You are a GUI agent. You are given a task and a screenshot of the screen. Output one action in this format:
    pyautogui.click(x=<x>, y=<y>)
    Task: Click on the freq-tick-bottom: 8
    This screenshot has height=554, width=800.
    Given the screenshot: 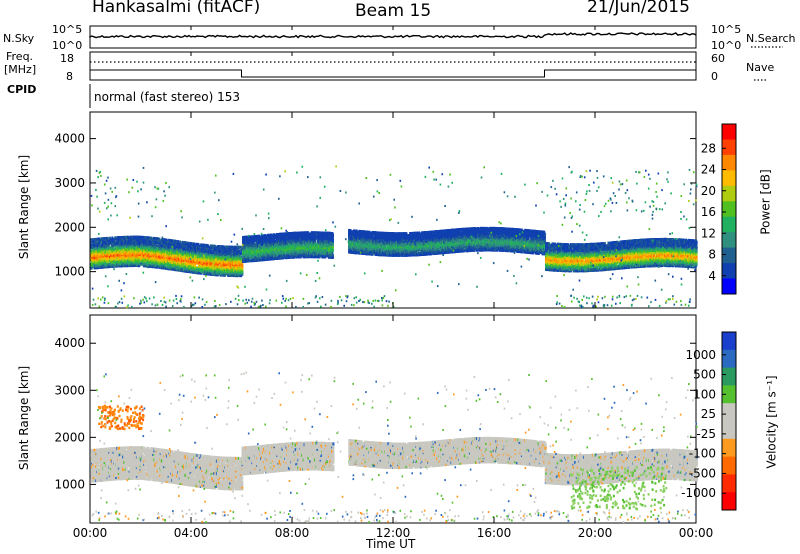 What is the action you would take?
    pyautogui.click(x=69, y=76)
    